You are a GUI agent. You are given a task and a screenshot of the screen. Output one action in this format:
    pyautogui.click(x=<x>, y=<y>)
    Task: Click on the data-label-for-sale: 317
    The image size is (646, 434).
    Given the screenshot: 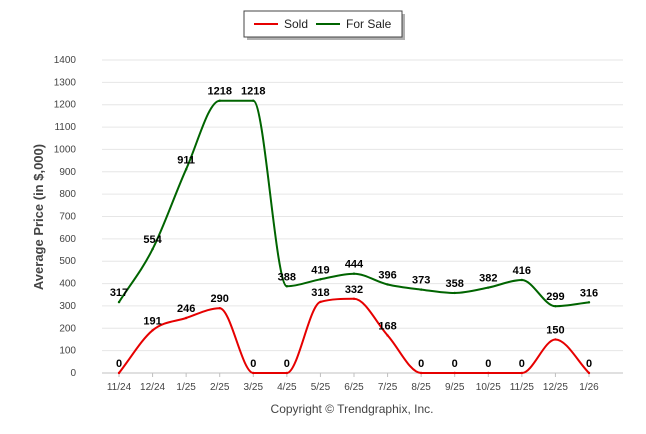 What is the action you would take?
    pyautogui.click(x=119, y=293)
    